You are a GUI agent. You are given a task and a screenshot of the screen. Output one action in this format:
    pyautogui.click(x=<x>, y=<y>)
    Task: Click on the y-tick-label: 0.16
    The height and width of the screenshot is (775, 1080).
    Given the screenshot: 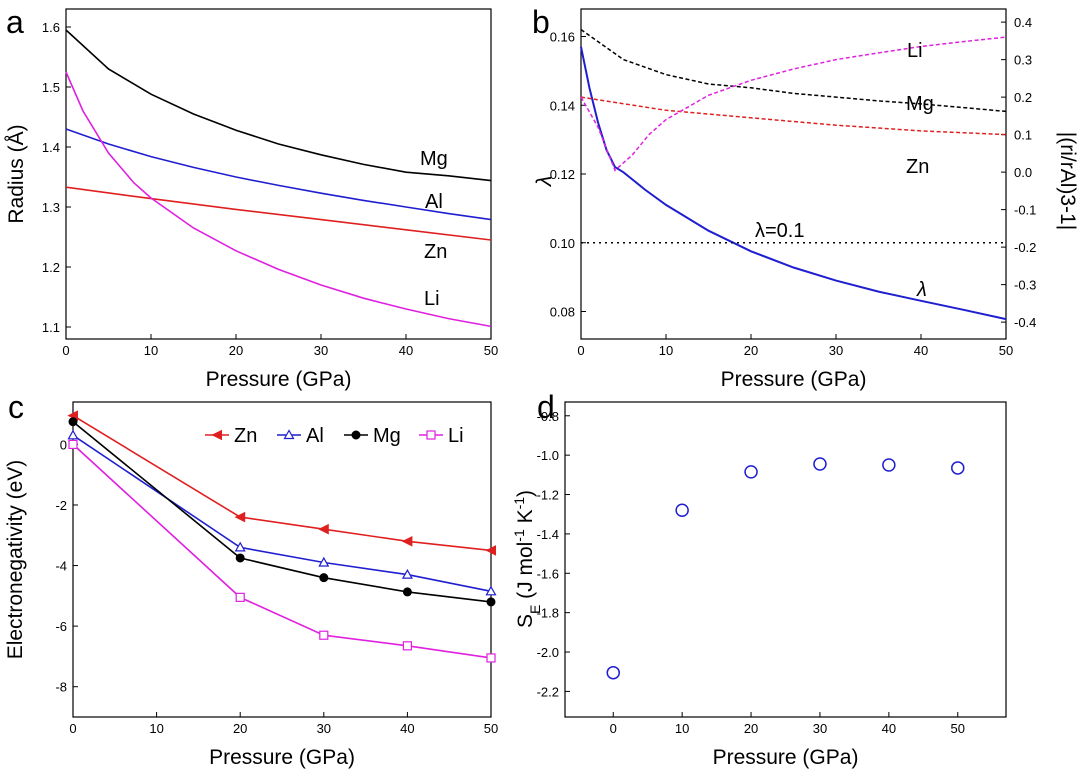 What is the action you would take?
    pyautogui.click(x=562, y=37)
    